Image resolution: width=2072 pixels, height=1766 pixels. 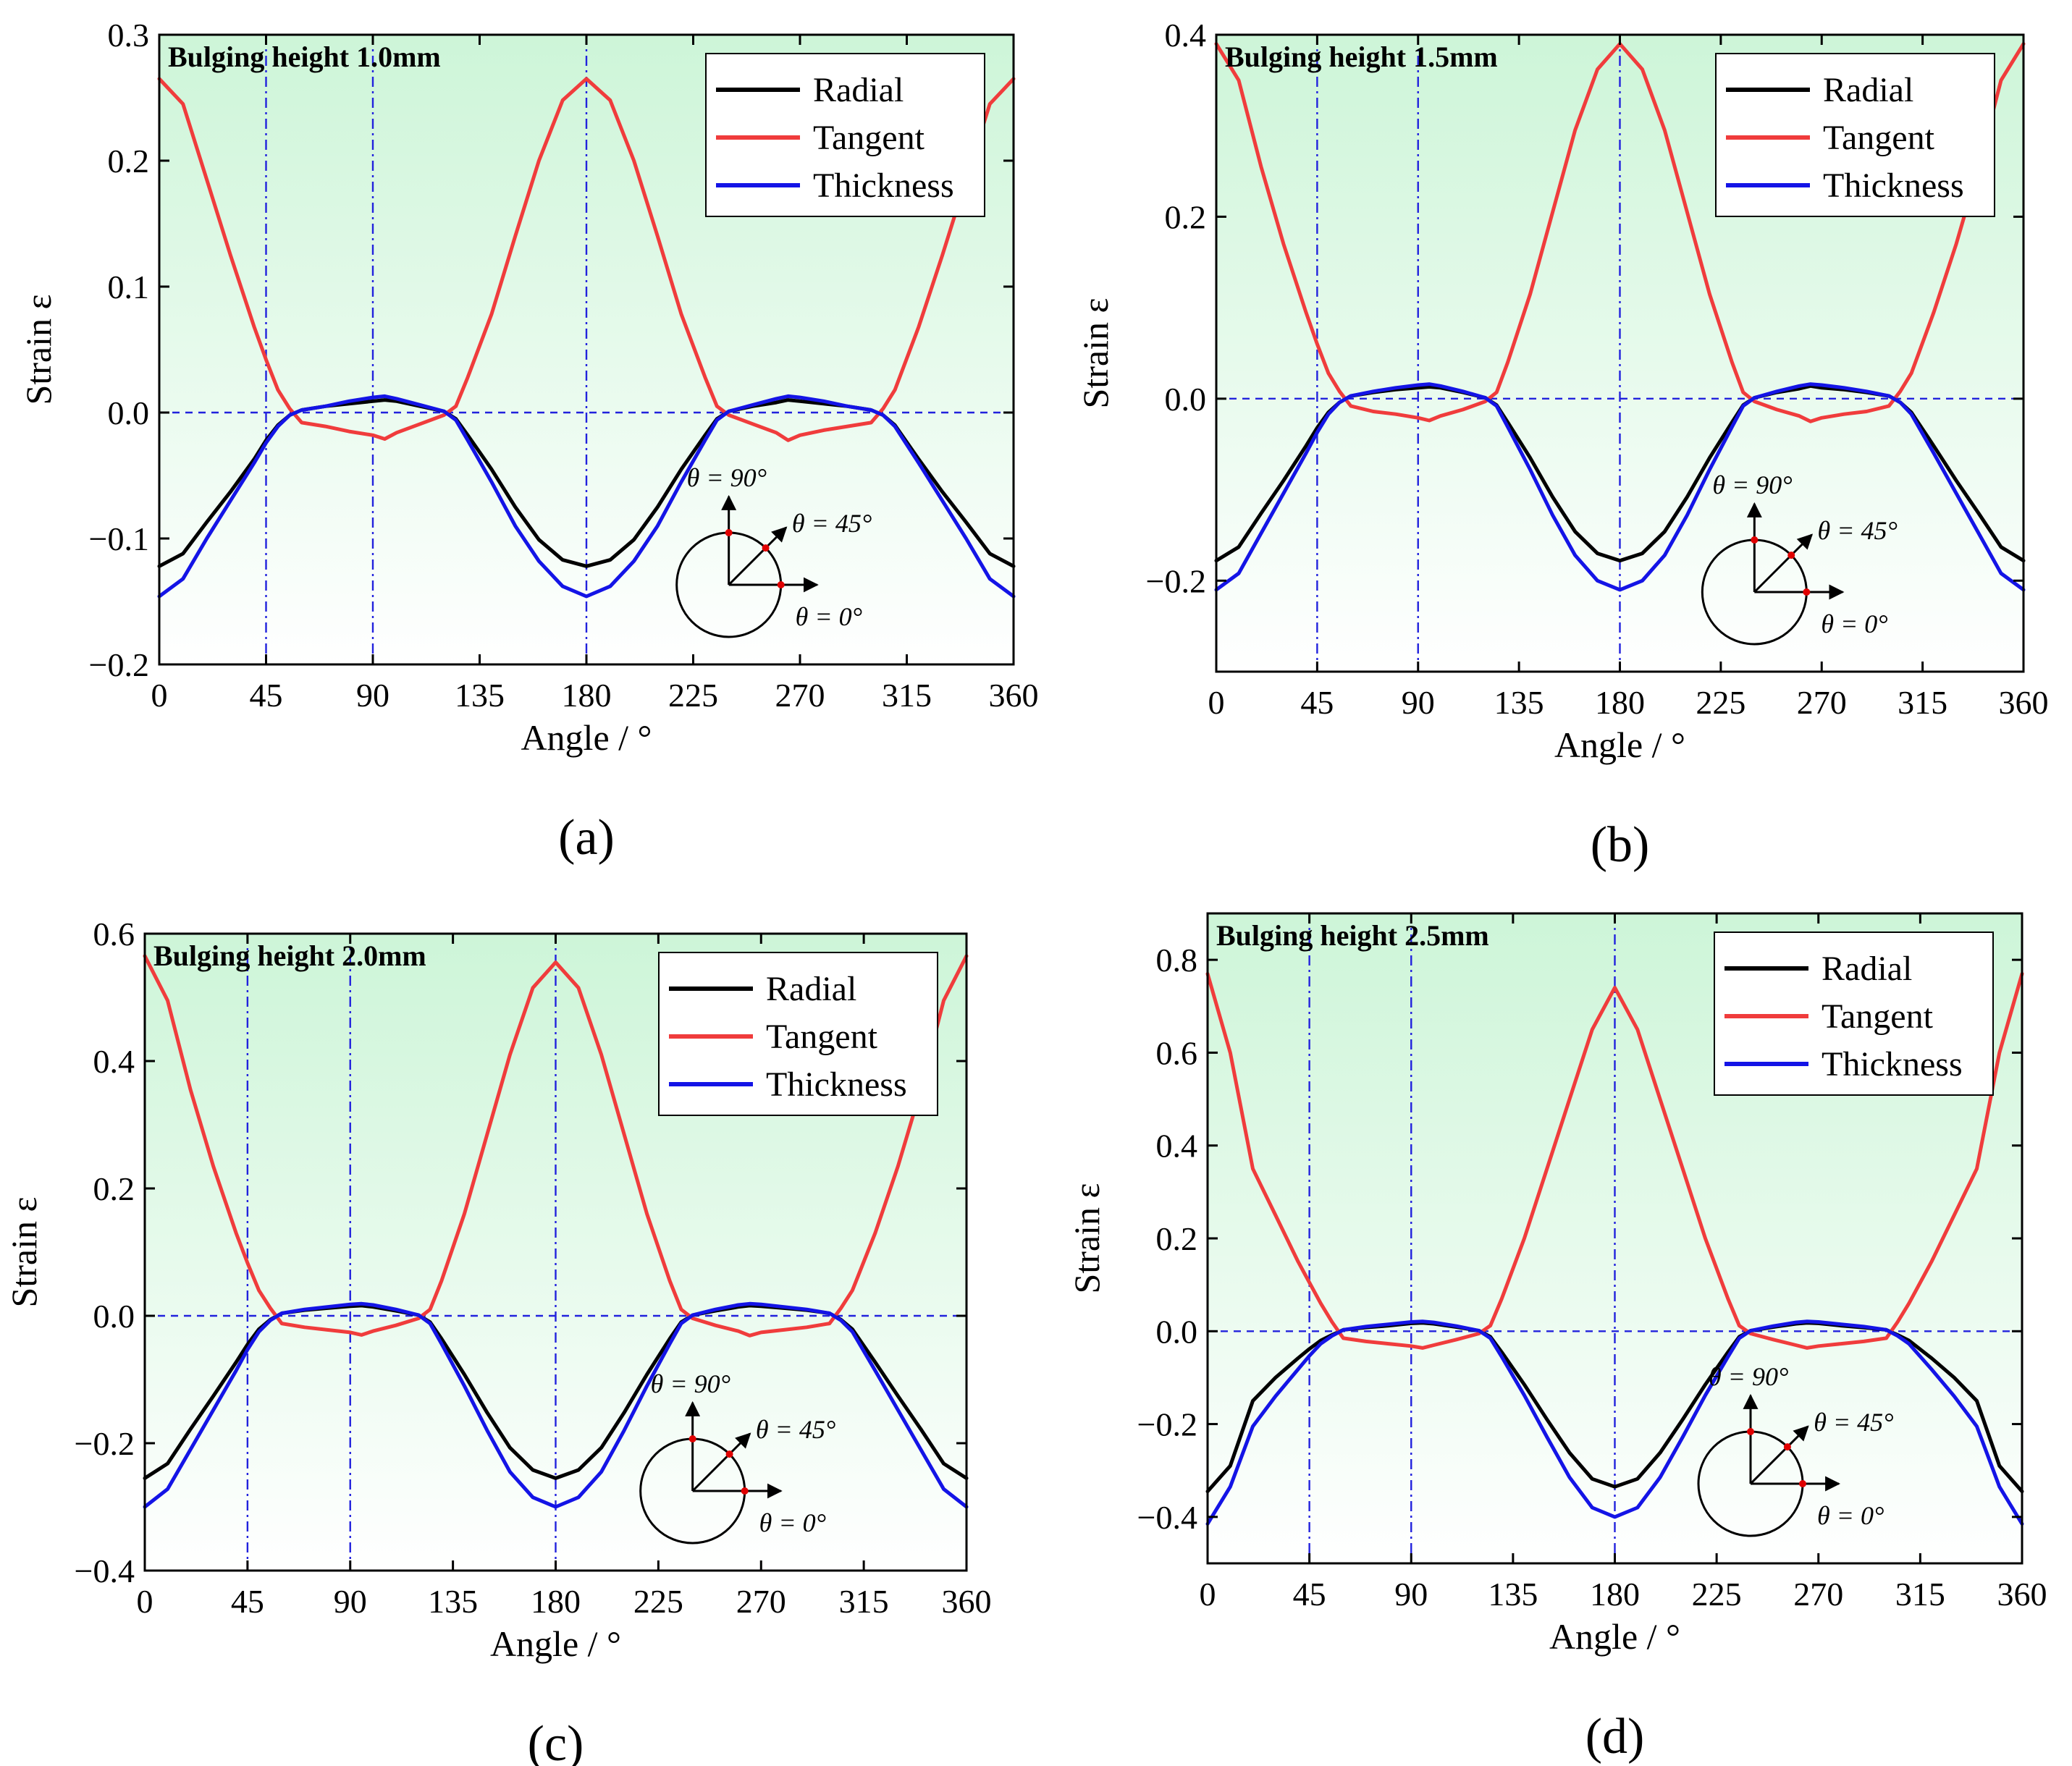 I want to click on panel-caption: (c), so click(x=556, y=1741).